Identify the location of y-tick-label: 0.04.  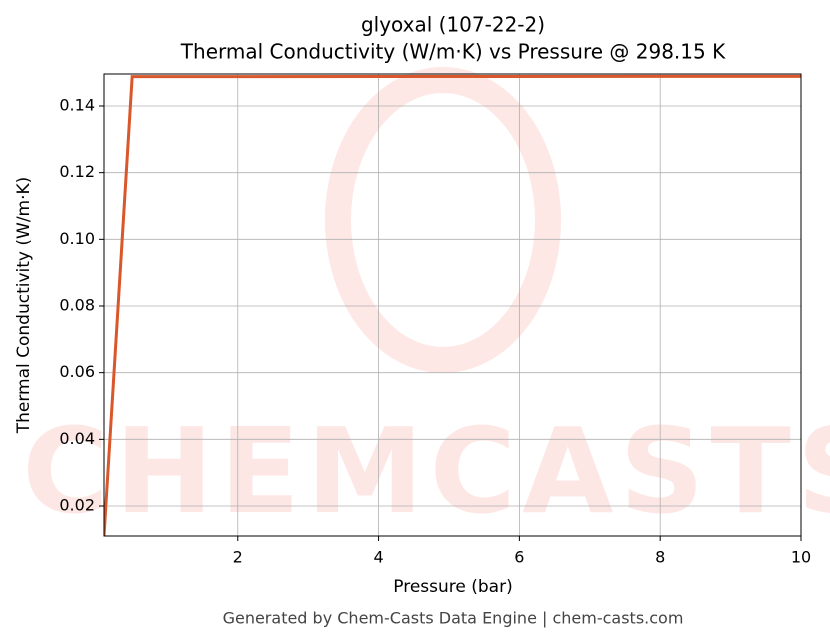
(77, 438).